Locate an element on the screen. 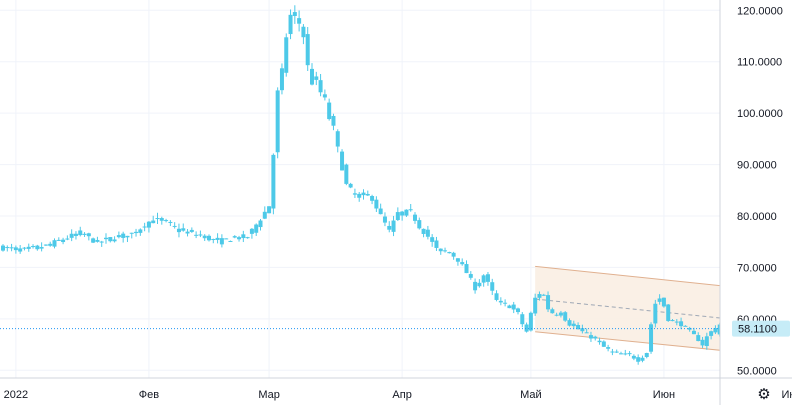  settings-gear-icon: ⚙ is located at coordinates (764, 394).